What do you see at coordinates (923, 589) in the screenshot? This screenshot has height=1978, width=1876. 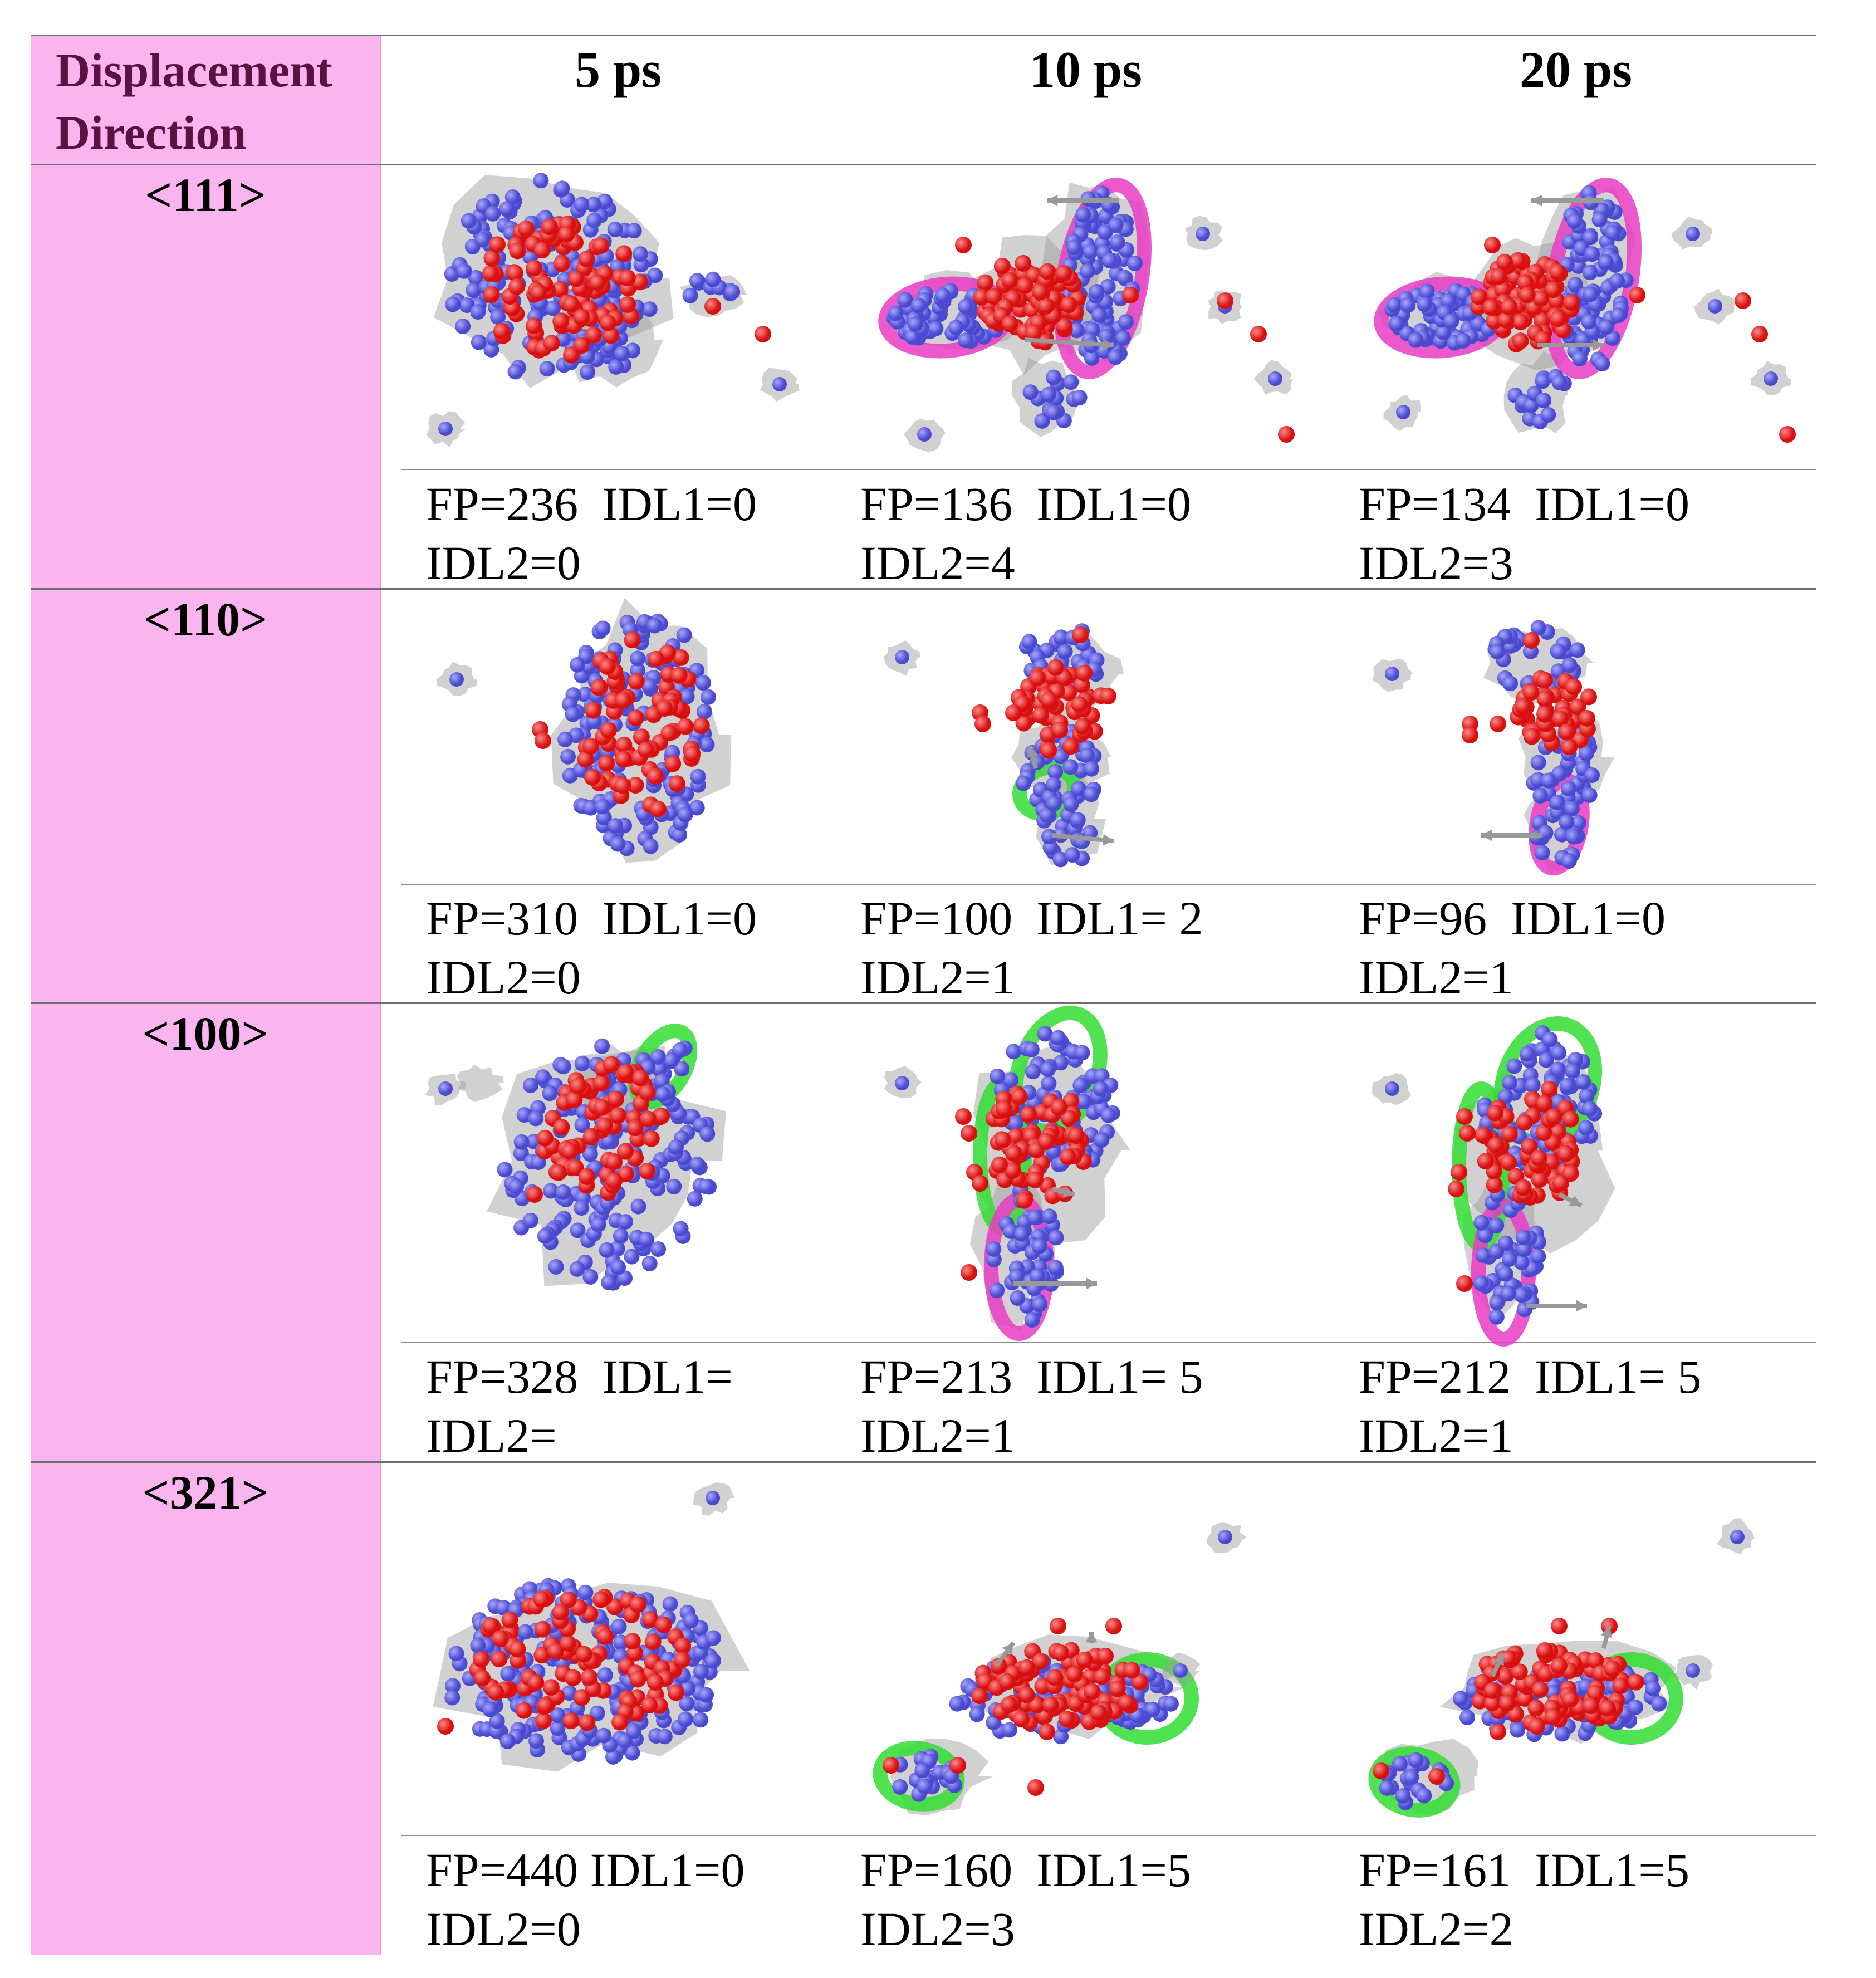 I see `row1-rule` at bounding box center [923, 589].